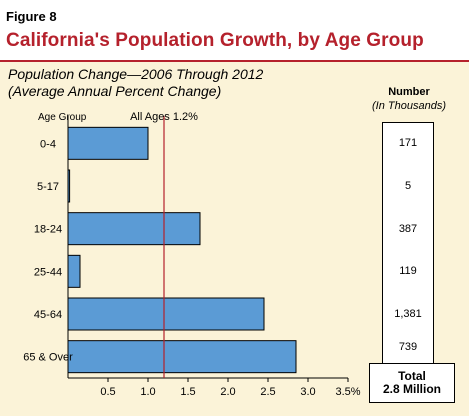 The width and height of the screenshot is (469, 416). I want to click on y-axis-label: Age Group, so click(62, 117).